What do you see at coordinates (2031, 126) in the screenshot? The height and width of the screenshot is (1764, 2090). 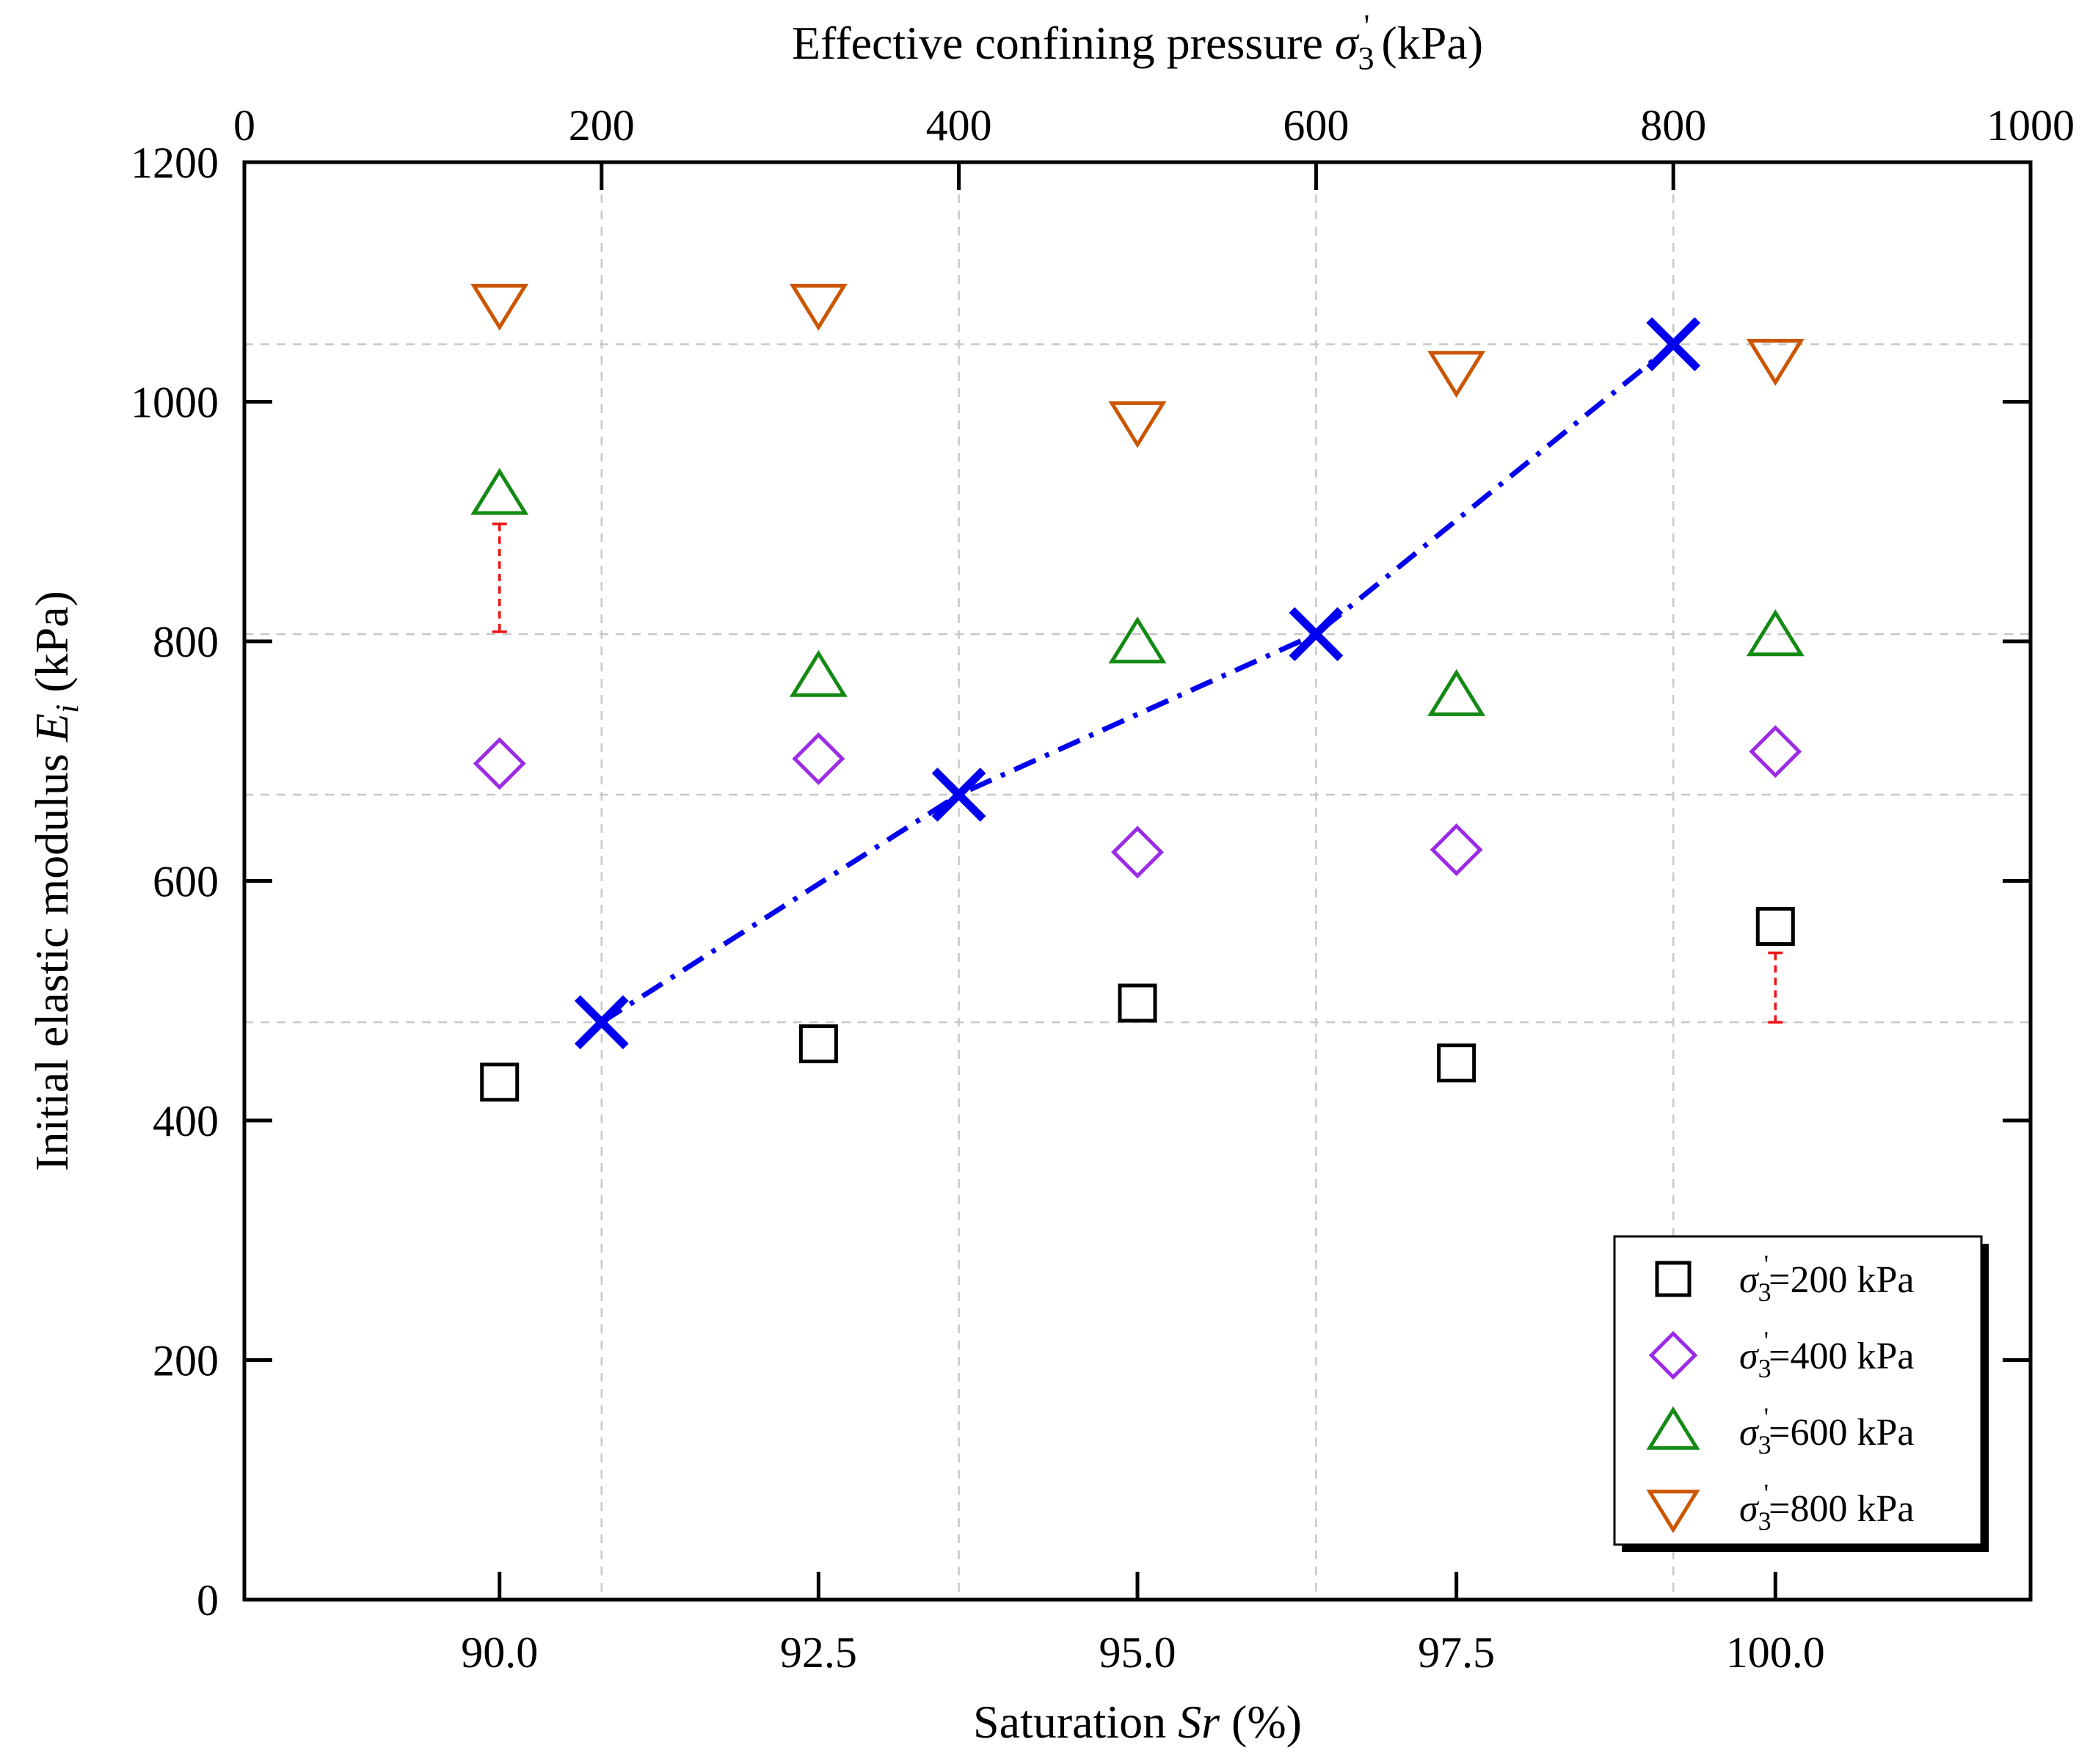 I see `top-axis-tick-label: 1000` at bounding box center [2031, 126].